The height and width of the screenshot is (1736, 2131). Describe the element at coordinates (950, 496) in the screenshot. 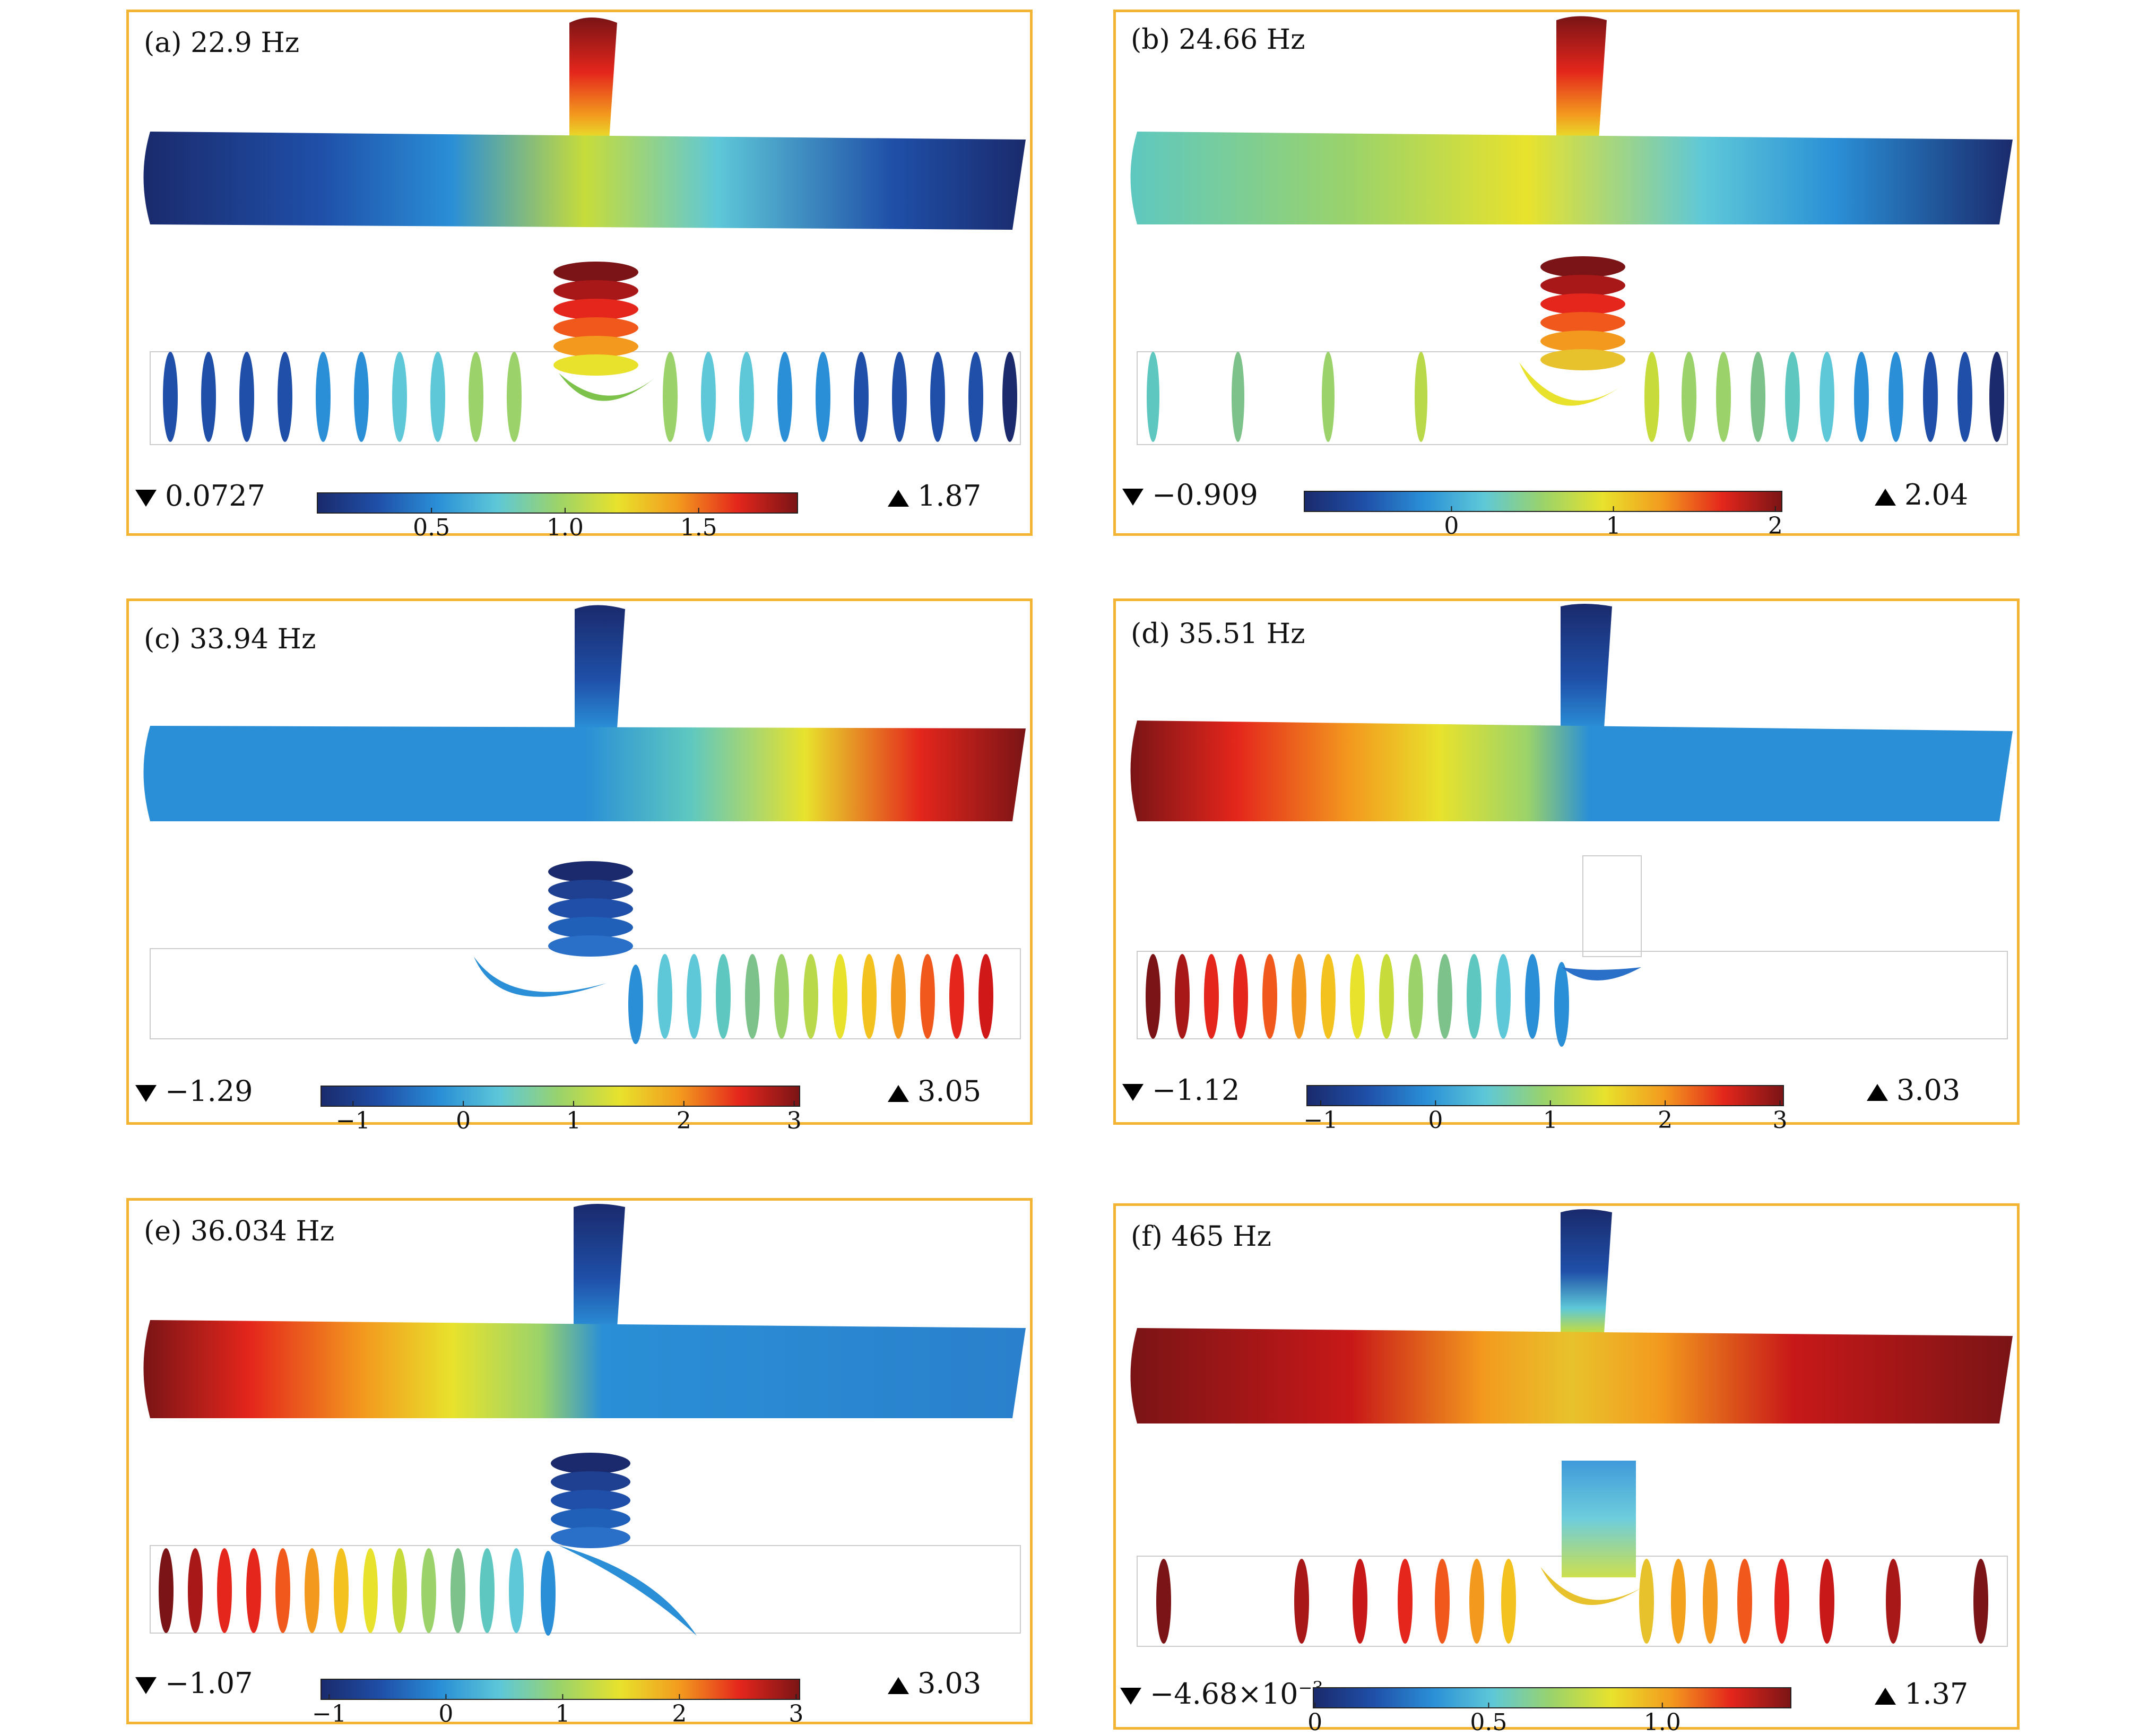

I see `max-value-text: 1.87` at that location.